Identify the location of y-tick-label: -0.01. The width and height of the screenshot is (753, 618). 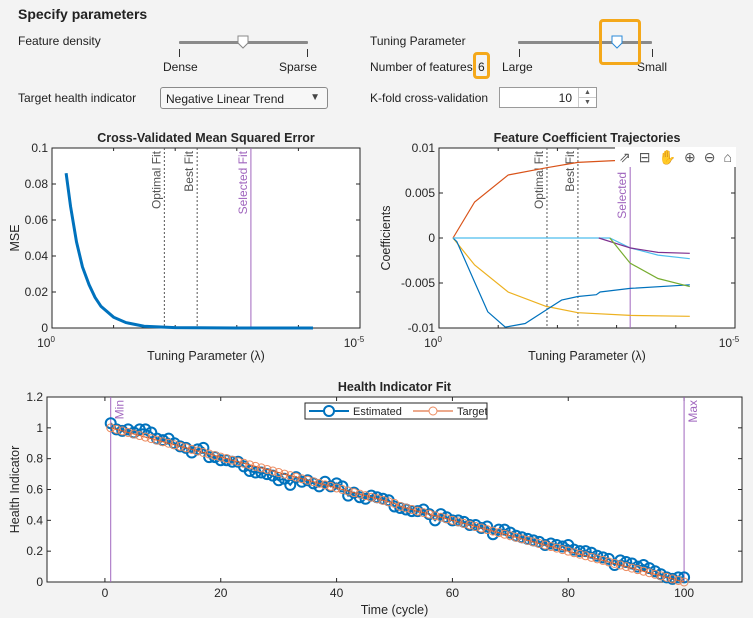
(422, 328).